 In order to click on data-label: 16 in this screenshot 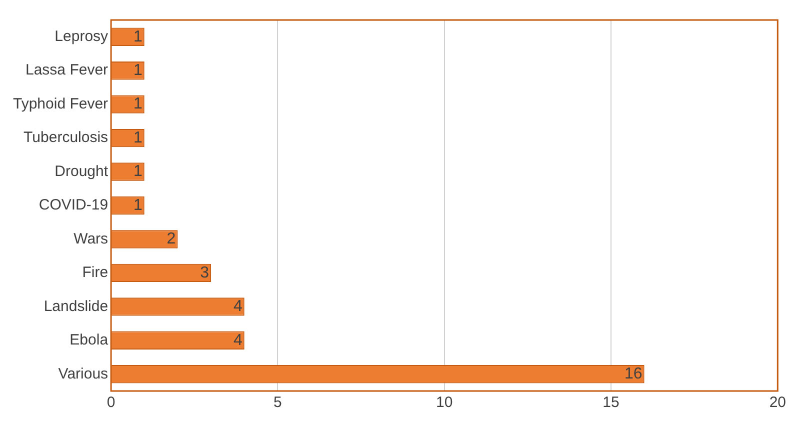, I will do `click(633, 374)`.